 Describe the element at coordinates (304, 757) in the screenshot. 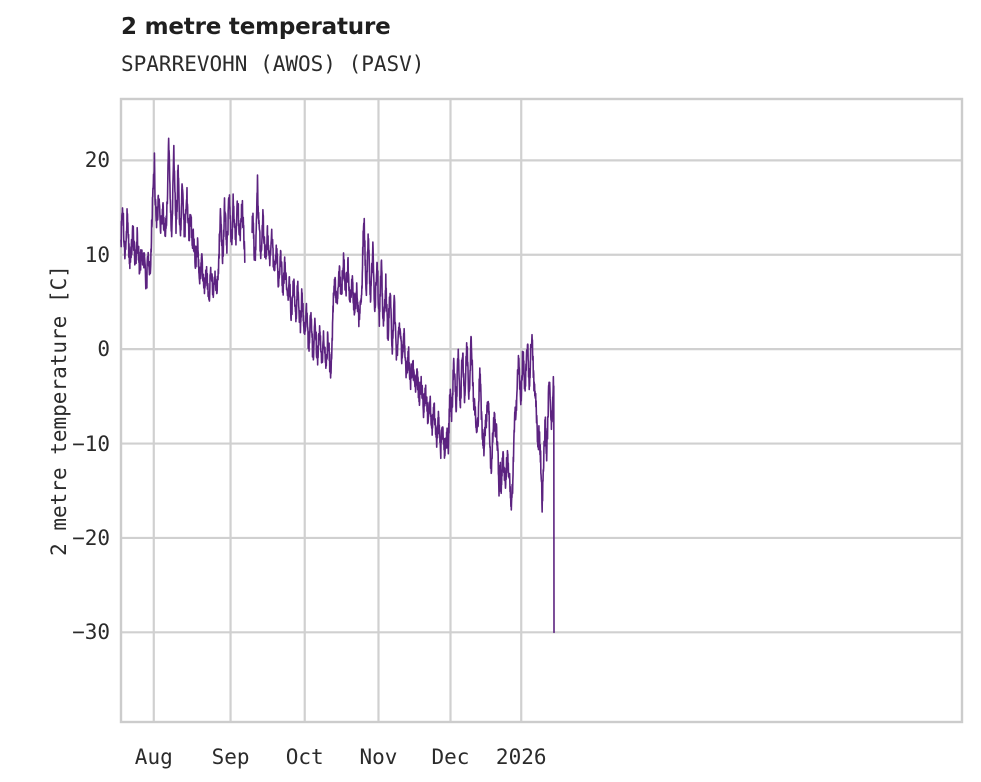

I see `x-tick-label-2: Oct` at that location.